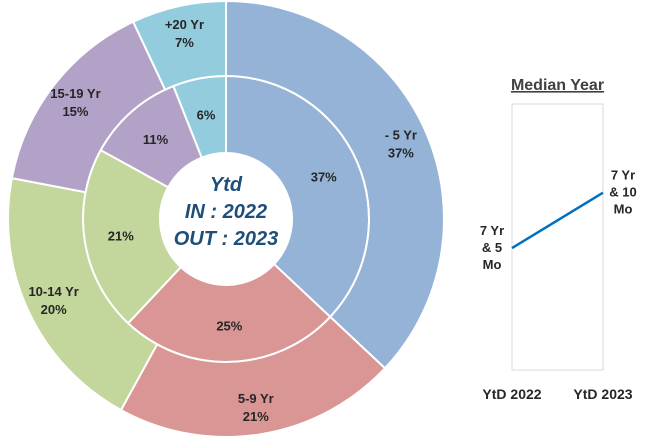  I want to click on inner-slice-label-10-14-yr: 21%, so click(121, 236).